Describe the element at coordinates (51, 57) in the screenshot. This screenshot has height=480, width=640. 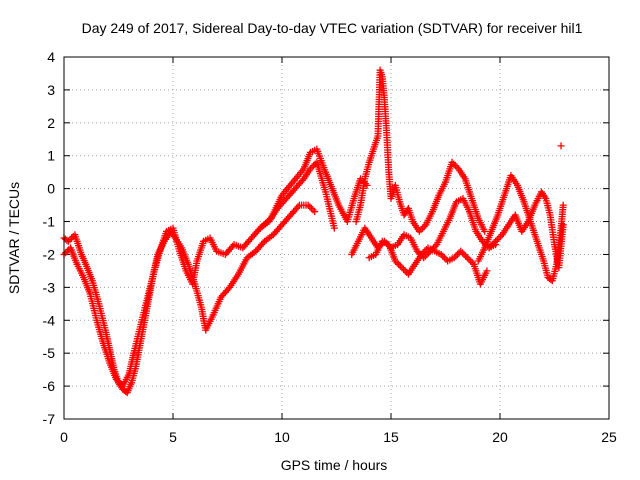
I see `y-tick-label: 4` at that location.